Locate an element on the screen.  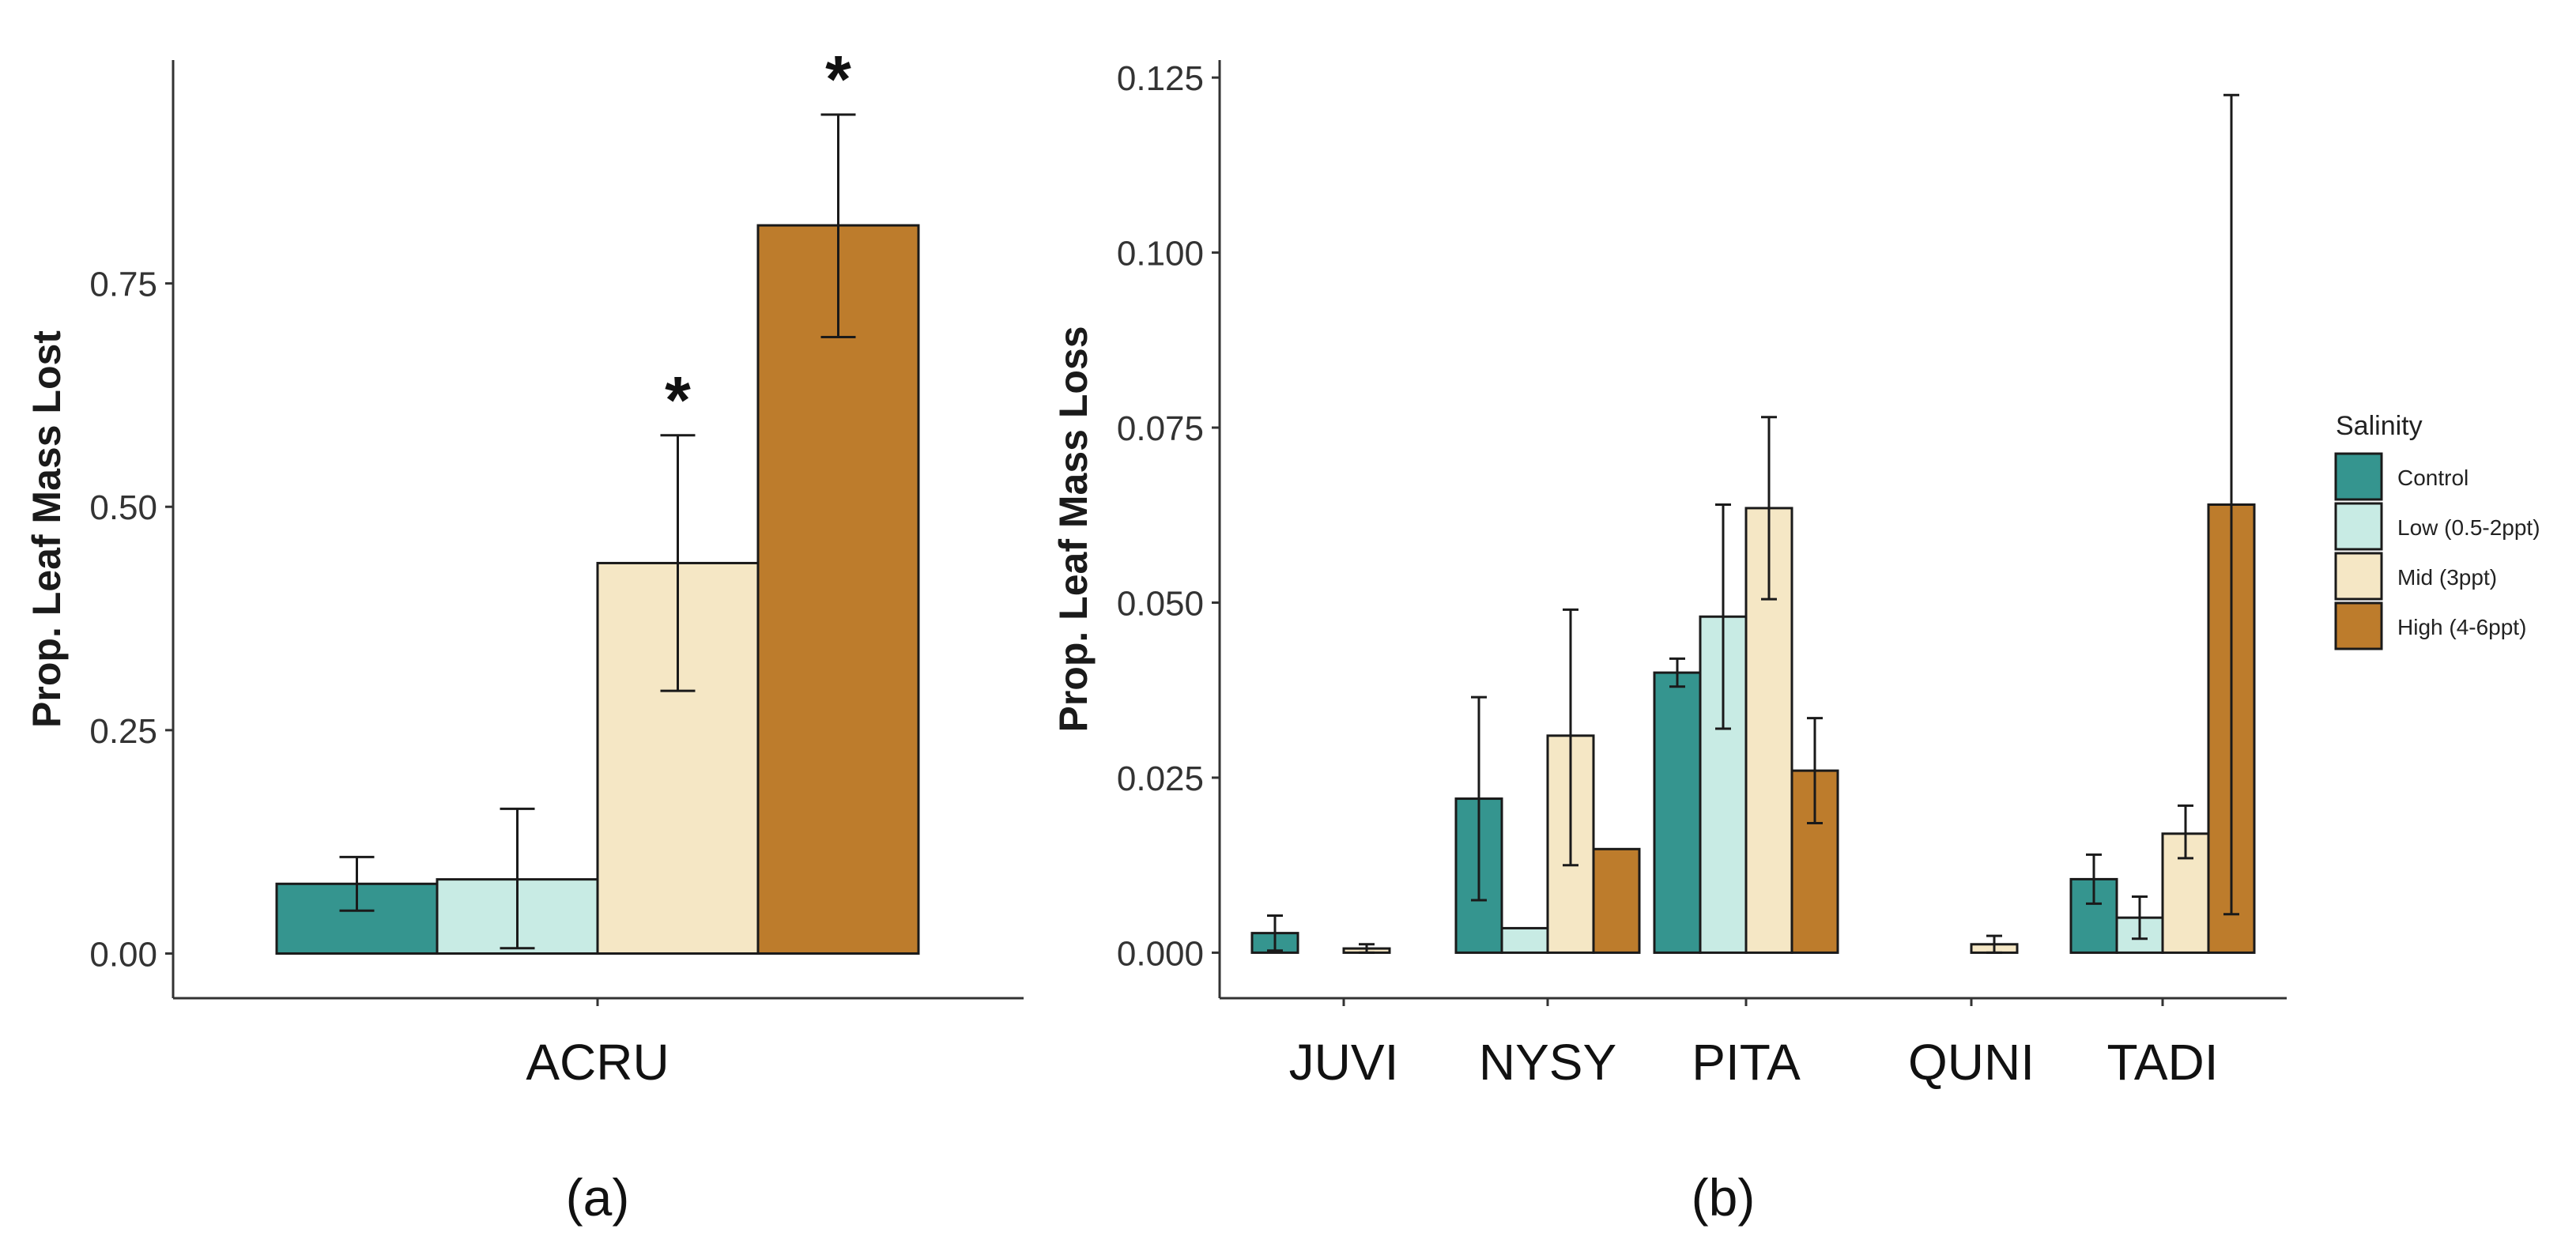
legend-label-control: Control is located at coordinates (2433, 478).